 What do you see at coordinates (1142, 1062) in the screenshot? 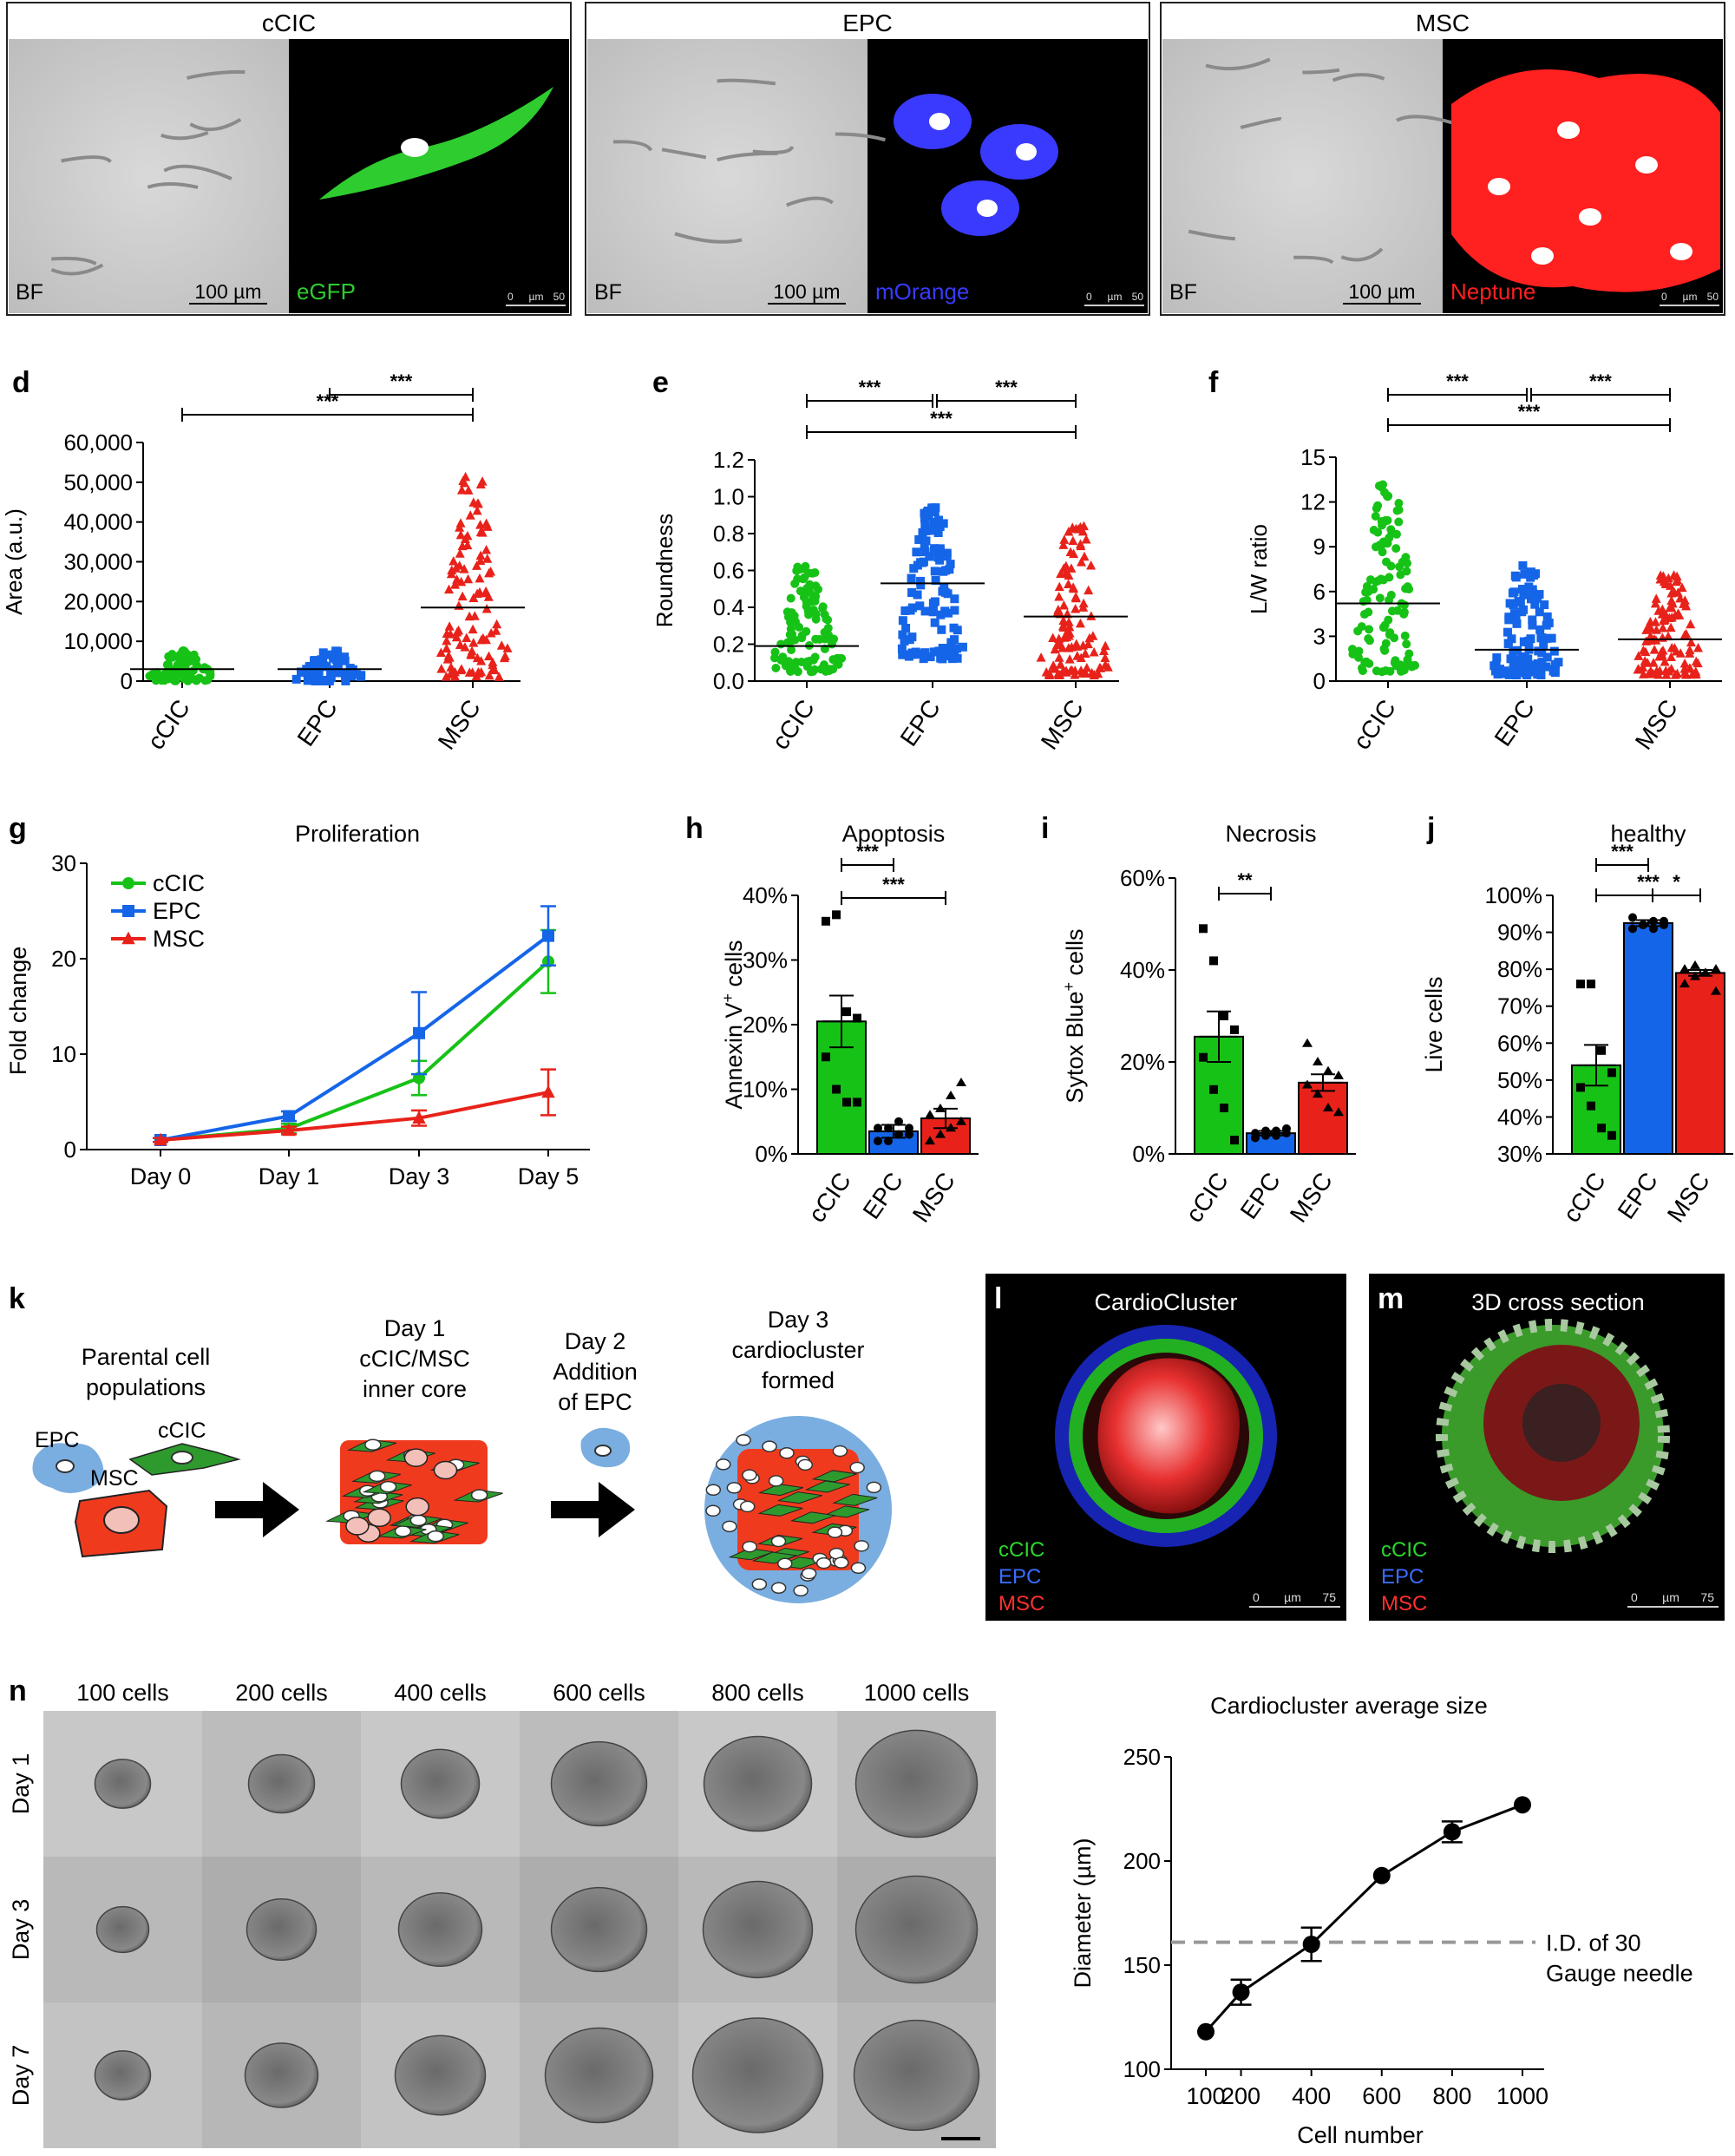
I see `y-tick-label: 20%` at bounding box center [1142, 1062].